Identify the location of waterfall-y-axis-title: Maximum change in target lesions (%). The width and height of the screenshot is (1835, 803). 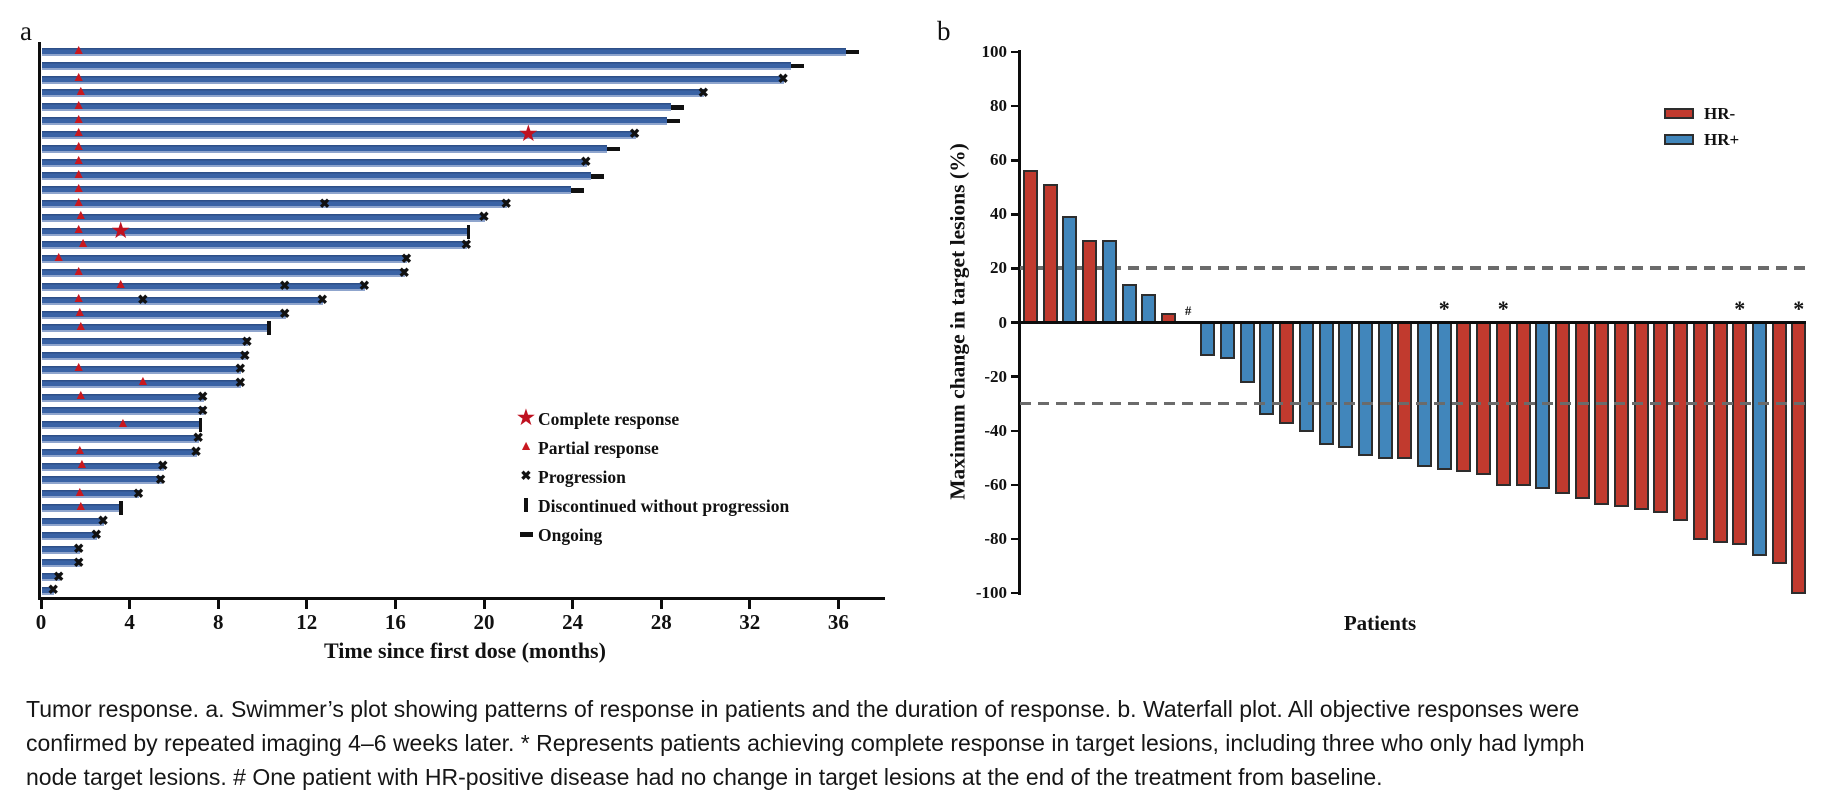
(957, 321).